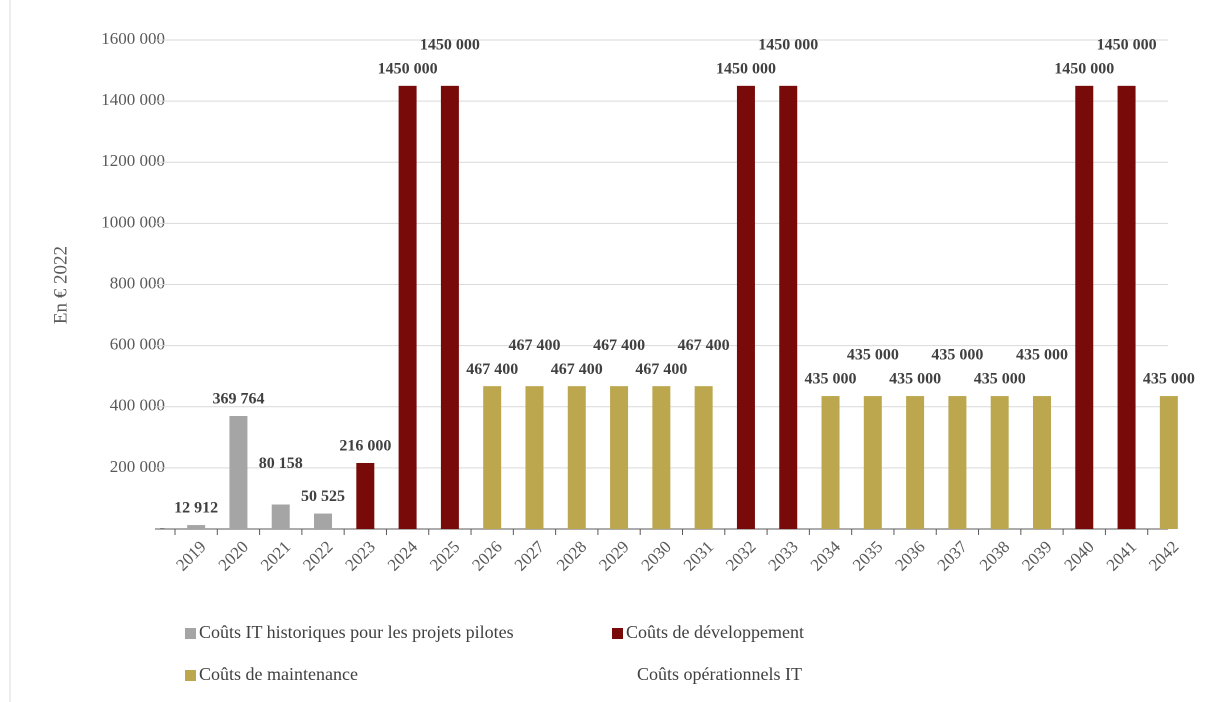 The image size is (1206, 702). Describe the element at coordinates (133, 221) in the screenshot. I see `y-tick-label: 1000 000` at that location.